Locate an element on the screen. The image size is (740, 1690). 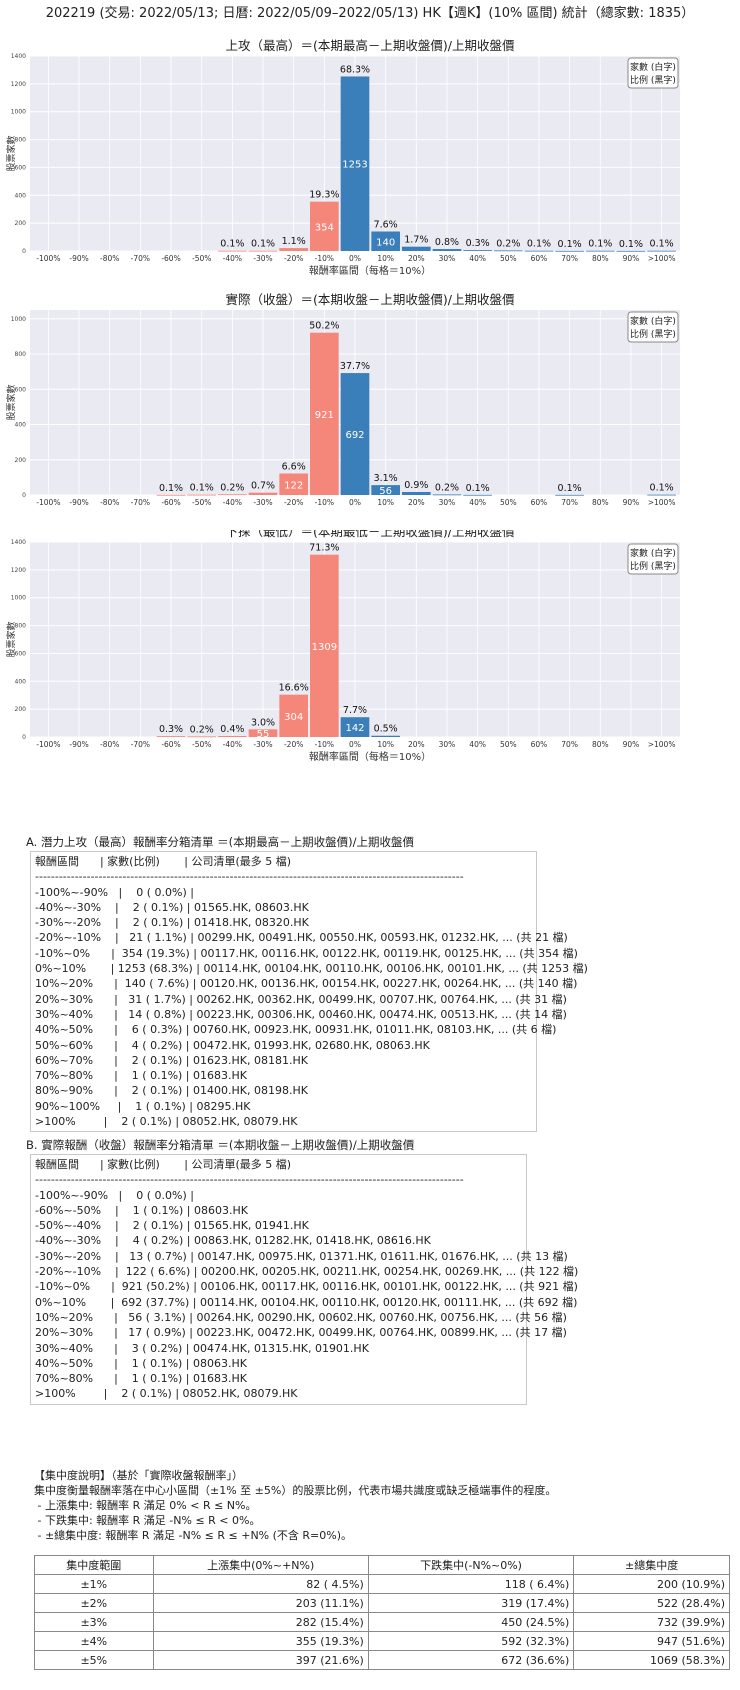
table-cell: 319 (17.4%) is located at coordinates (471, 1603).